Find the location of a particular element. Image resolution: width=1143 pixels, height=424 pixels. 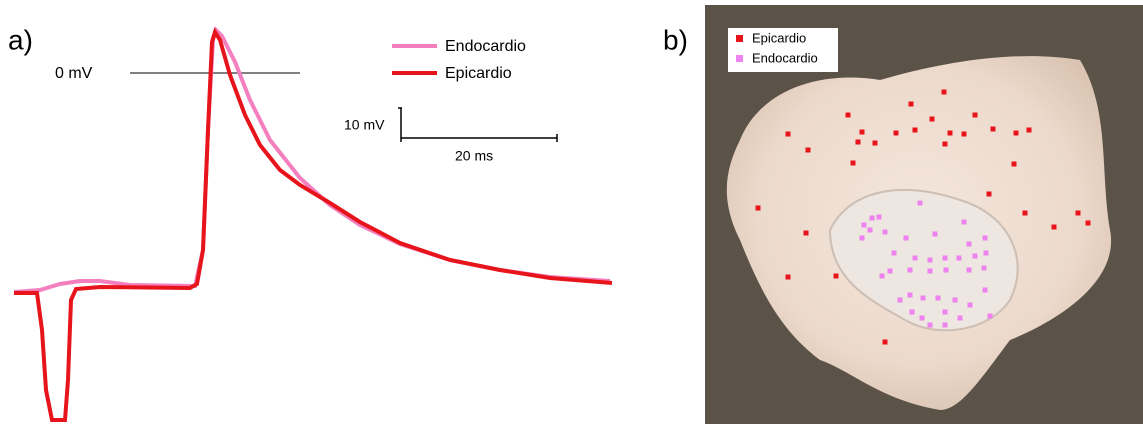

panel-label: a) is located at coordinates (20, 39).